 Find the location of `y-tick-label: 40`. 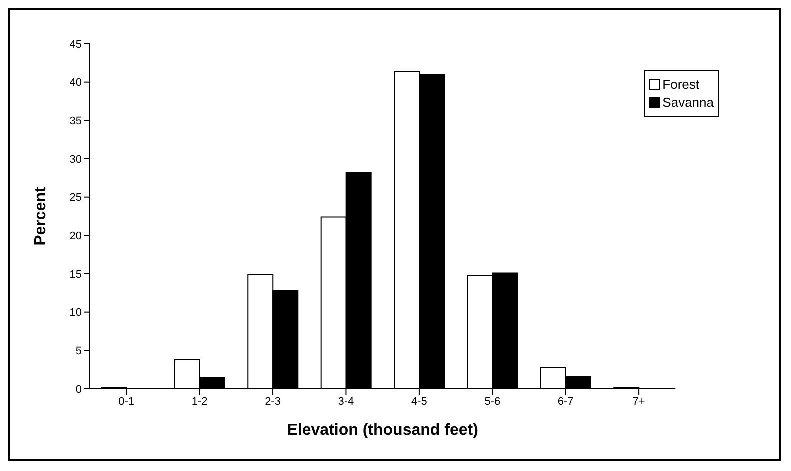

y-tick-label: 40 is located at coordinates (76, 83).